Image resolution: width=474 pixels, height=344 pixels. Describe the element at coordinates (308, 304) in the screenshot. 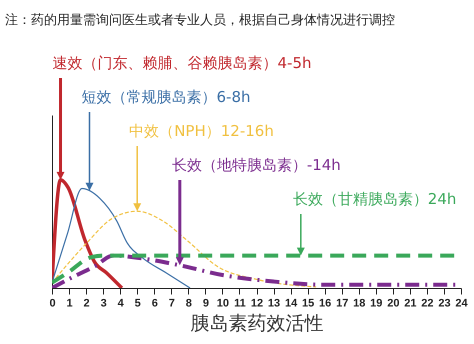

I see `x-tick-label: 15` at that location.